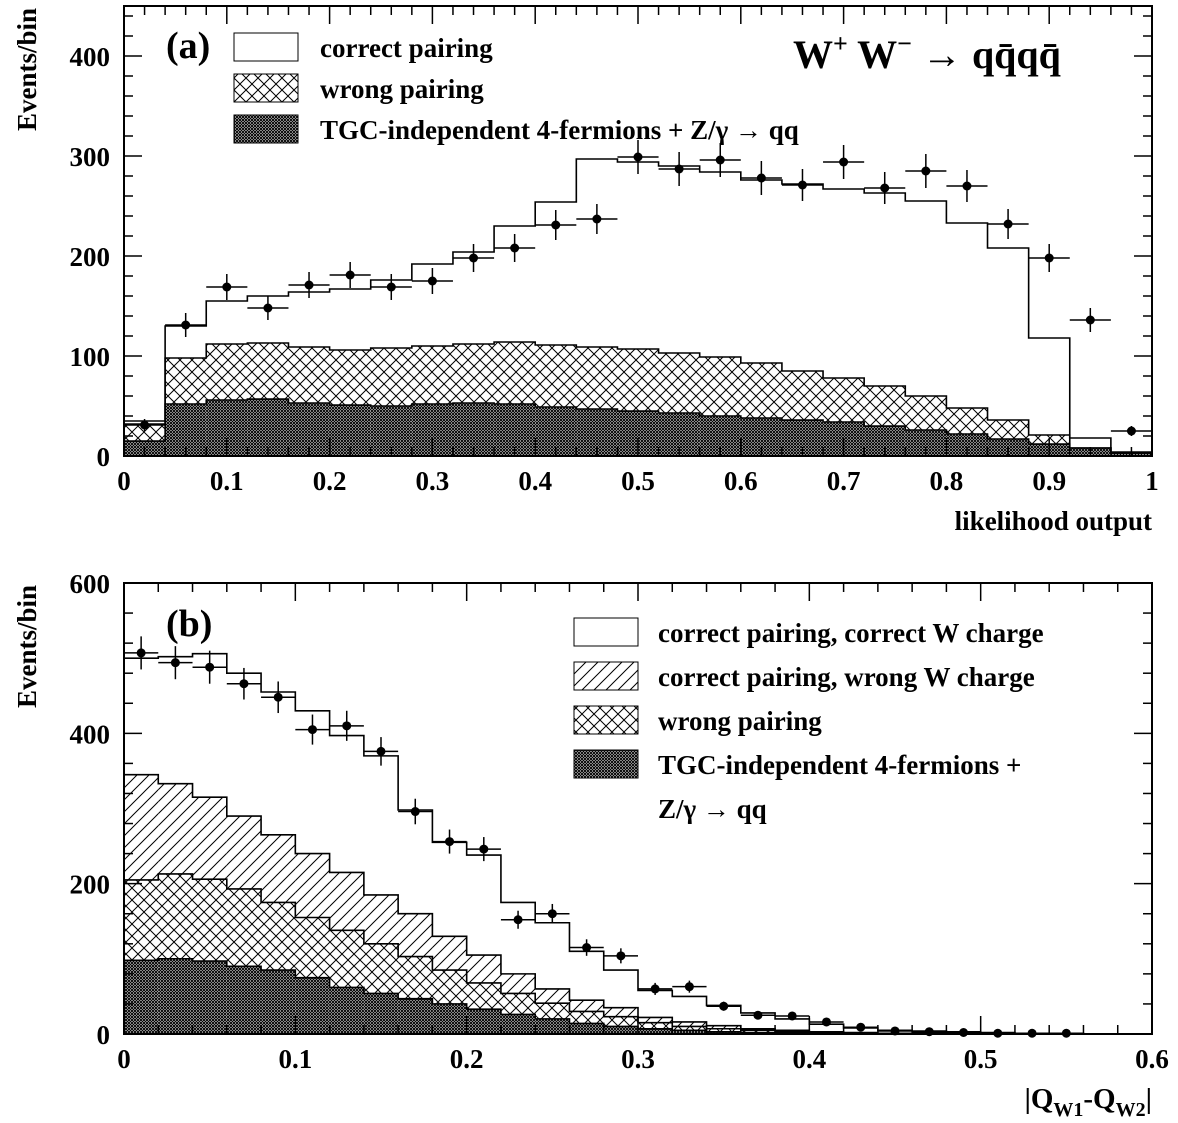 This screenshot has height=1123, width=1178. What do you see at coordinates (1053, 521) in the screenshot?
I see `panel-a-x-axis-label: likelihood output` at bounding box center [1053, 521].